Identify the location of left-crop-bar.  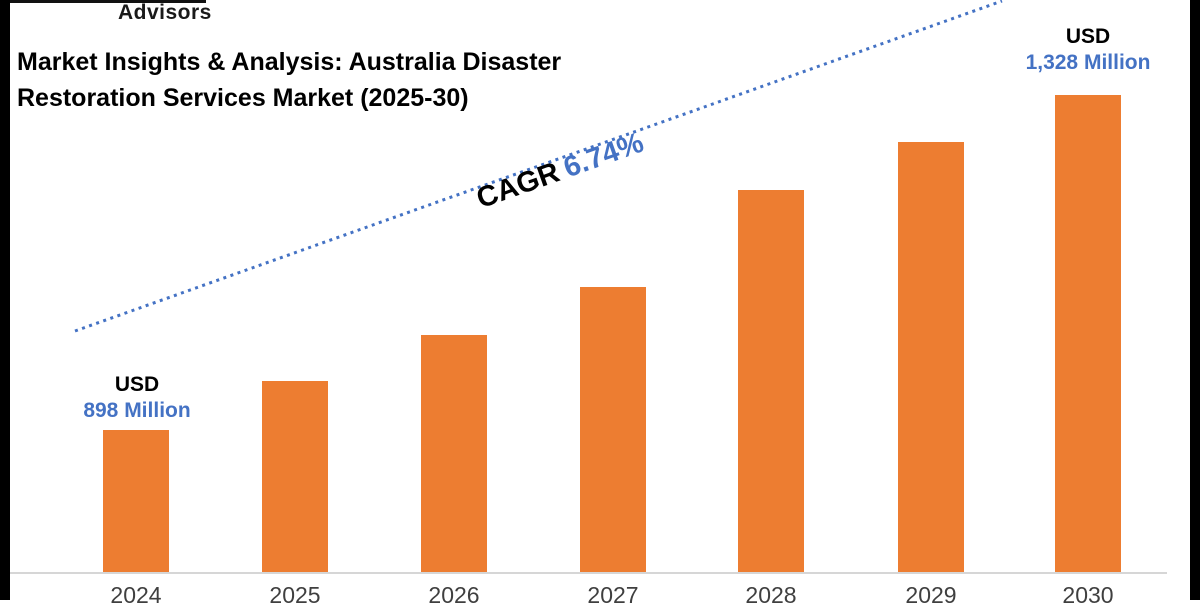
(5, 300).